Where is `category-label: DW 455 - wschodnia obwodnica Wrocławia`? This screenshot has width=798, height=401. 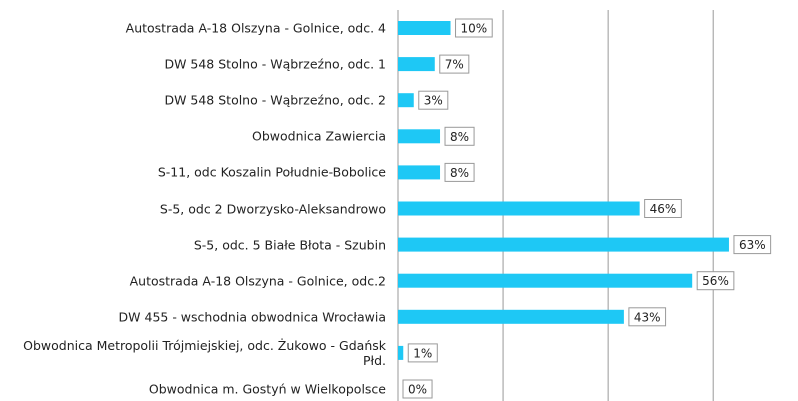
category-label: DW 455 - wschodnia obwodnica Wrocławia is located at coordinates (252, 317).